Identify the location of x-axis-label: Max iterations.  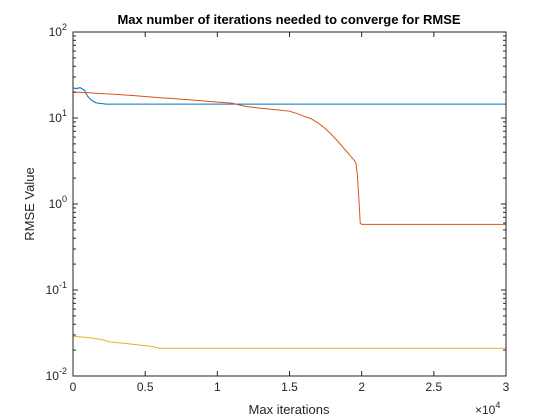
(289, 409).